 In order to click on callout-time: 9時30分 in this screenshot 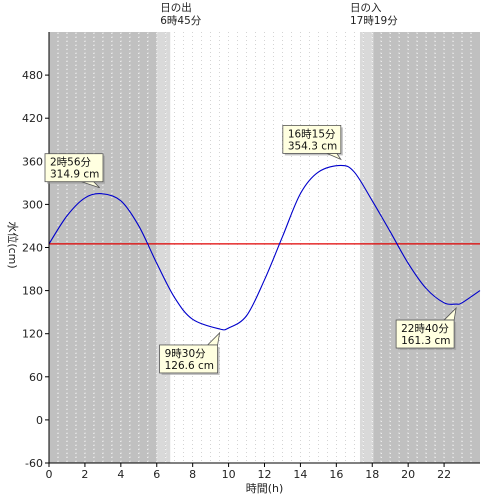, I will do `click(186, 354)`.